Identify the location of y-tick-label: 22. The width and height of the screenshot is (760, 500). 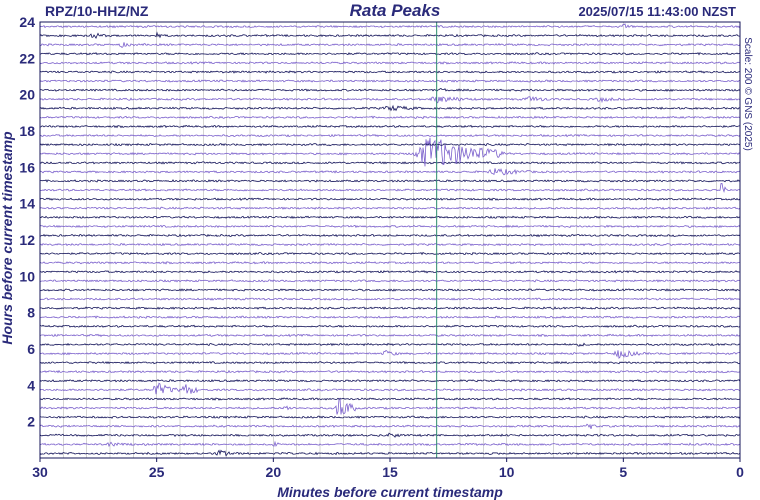
(27, 58).